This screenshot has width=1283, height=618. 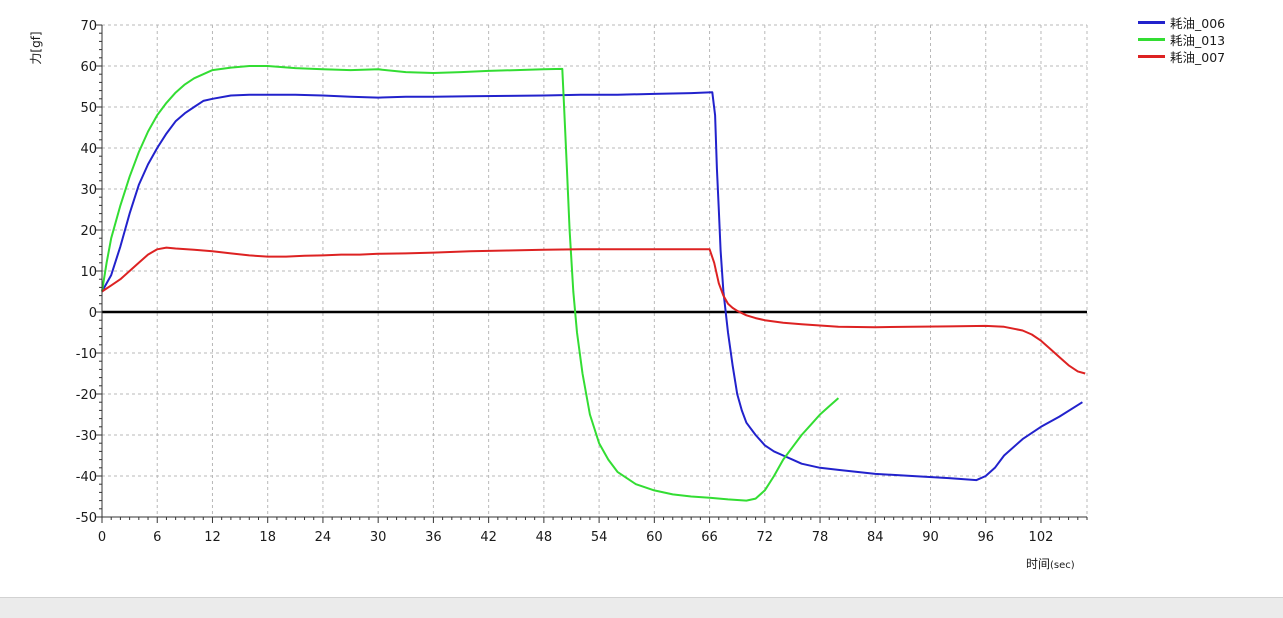 What do you see at coordinates (765, 537) in the screenshot?
I see `x-tick-label: 72` at bounding box center [765, 537].